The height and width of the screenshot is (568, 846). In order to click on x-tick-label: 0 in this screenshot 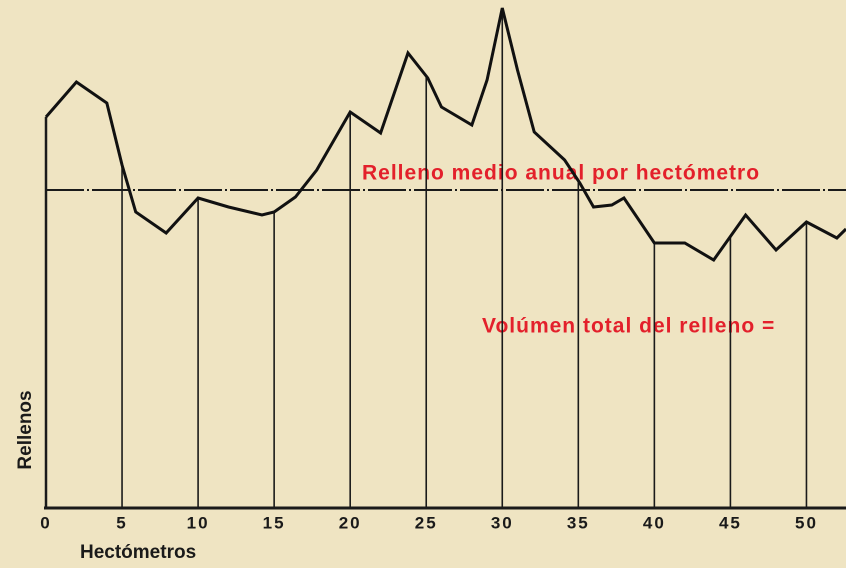, I will do `click(45, 522)`.